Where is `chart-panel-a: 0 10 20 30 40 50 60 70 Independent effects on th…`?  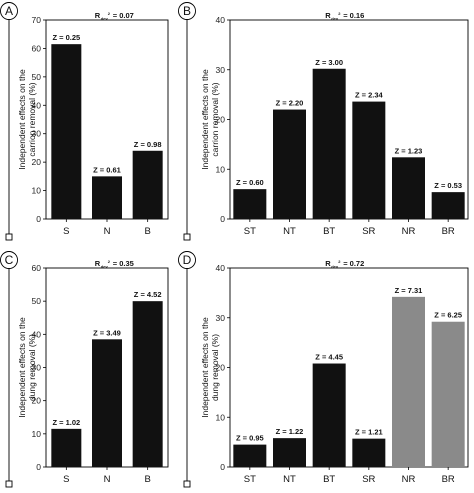
chart-panel-a: 0 10 20 30 40 50 60 70 Independent effects on th… is located at coordinates (93, 124).